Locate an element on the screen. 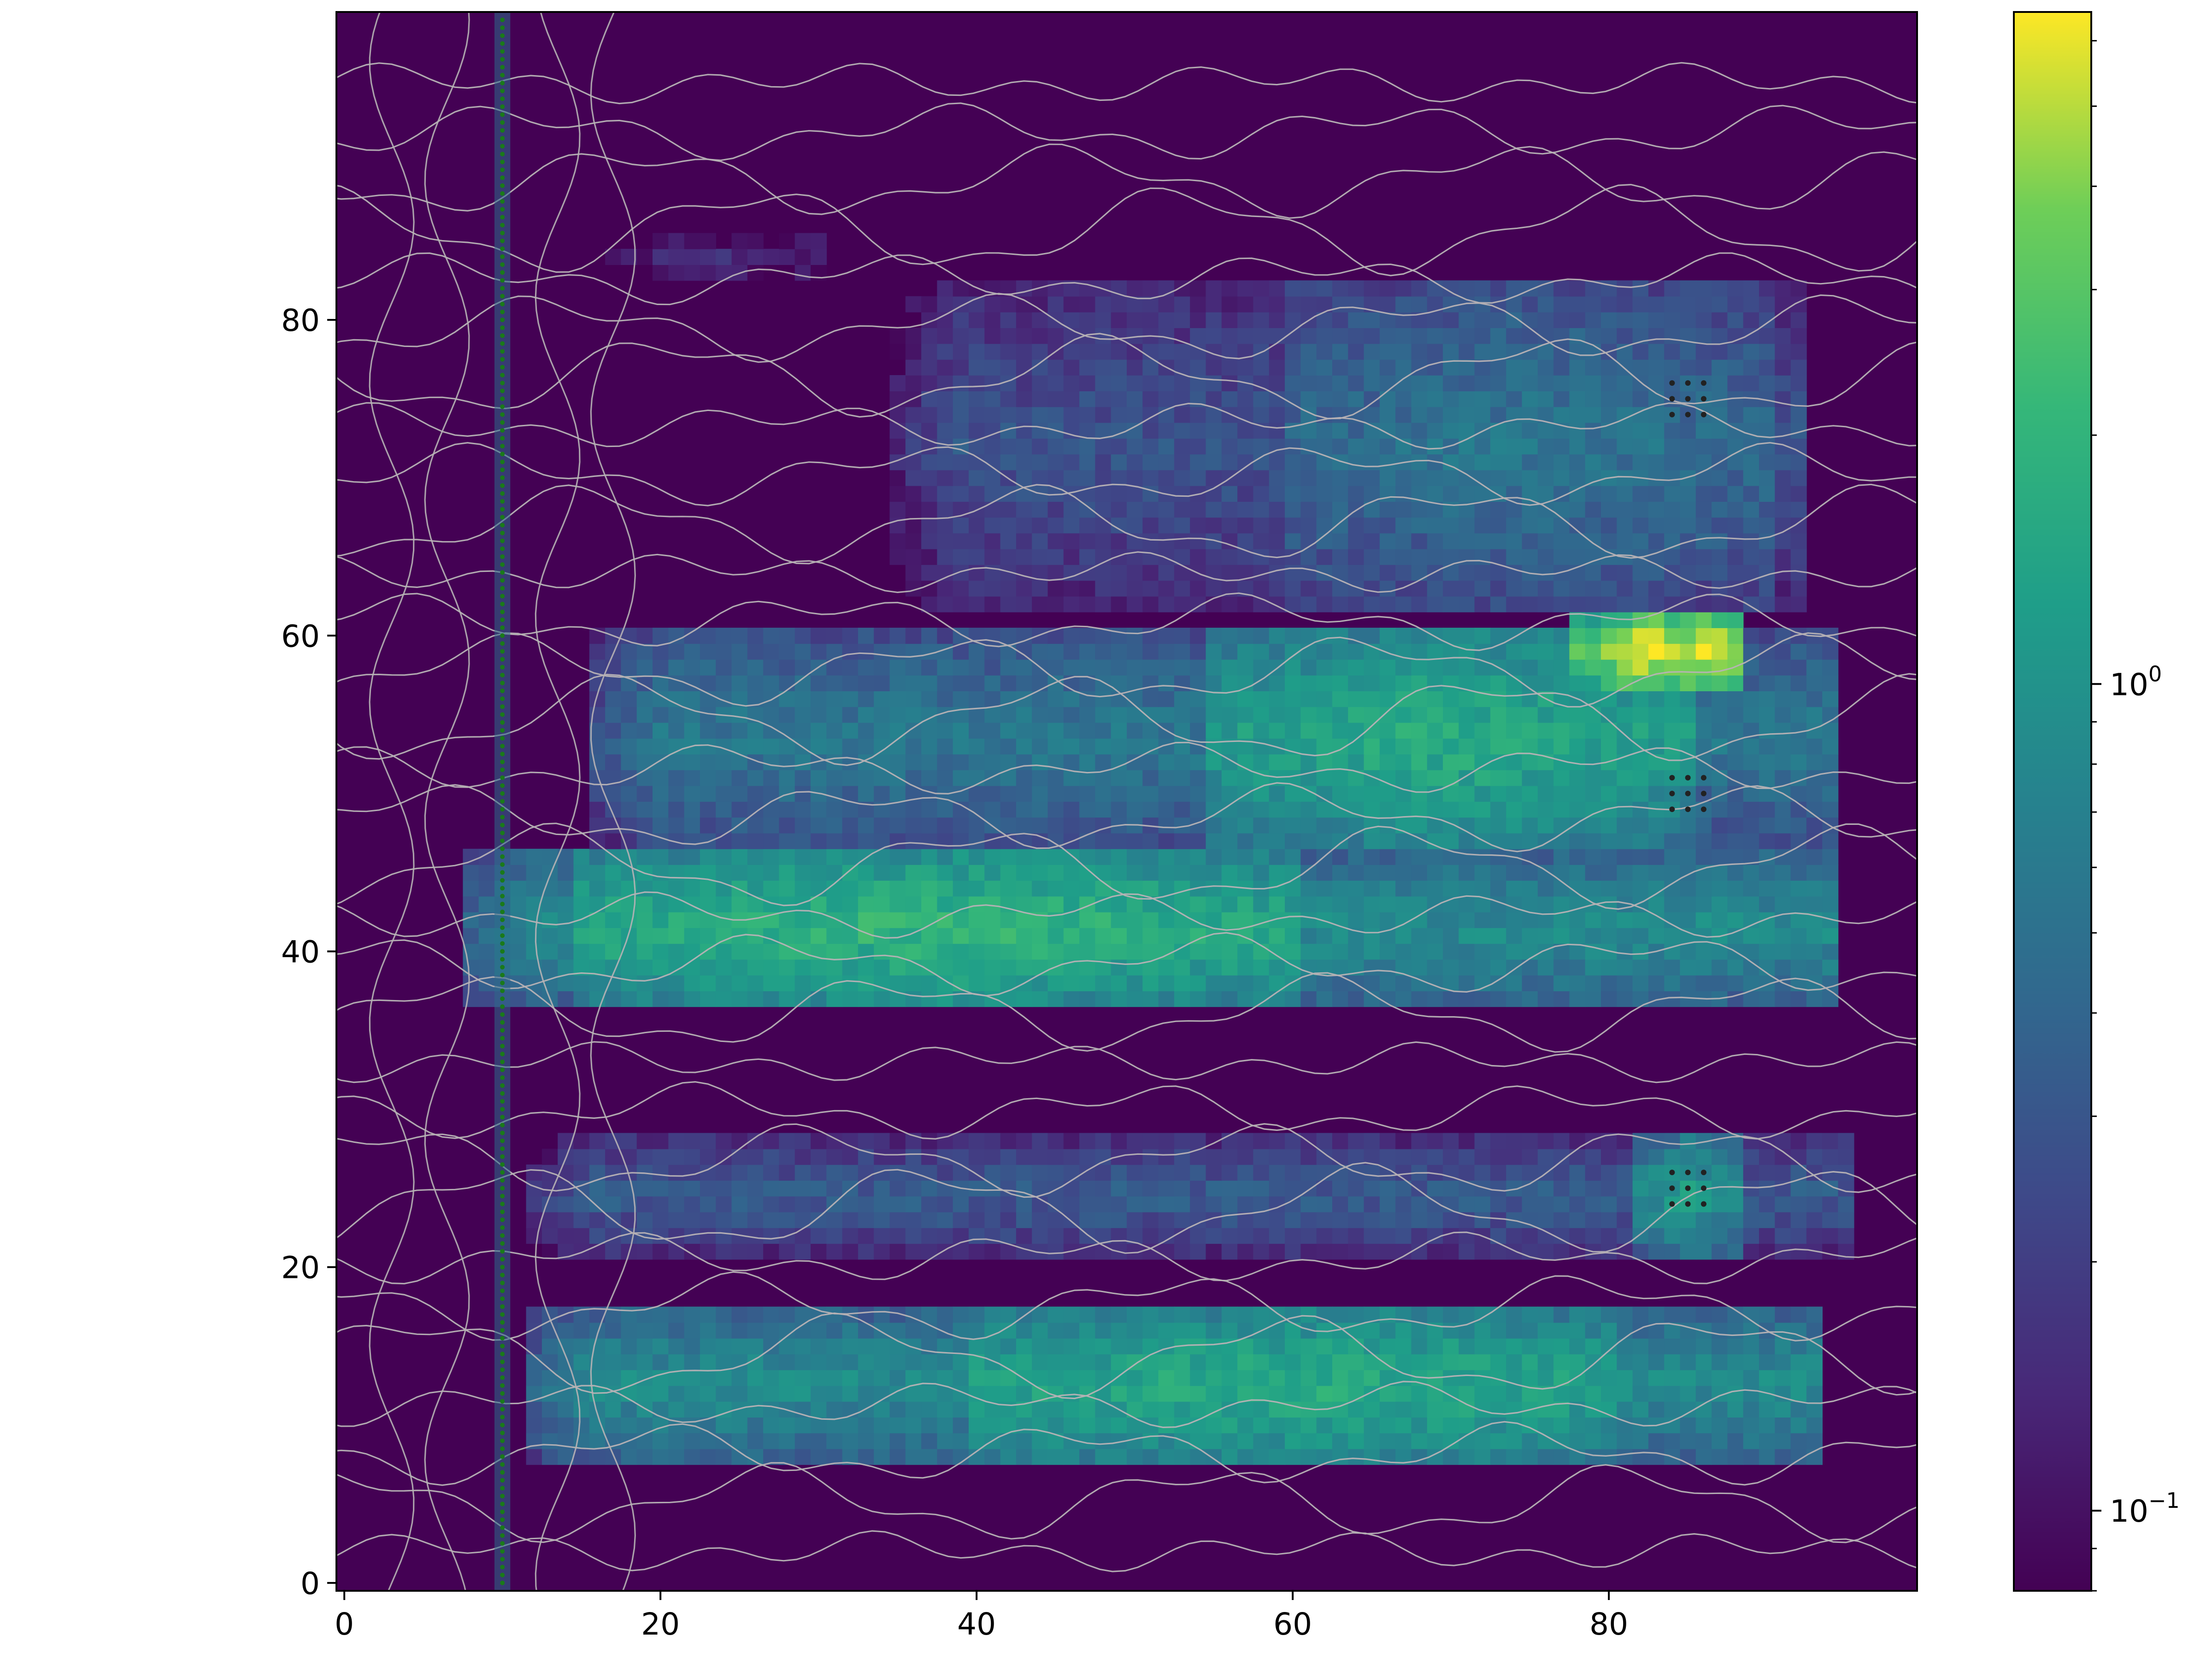 The width and height of the screenshot is (2212, 1659). contour-line is located at coordinates (1126, 1356).